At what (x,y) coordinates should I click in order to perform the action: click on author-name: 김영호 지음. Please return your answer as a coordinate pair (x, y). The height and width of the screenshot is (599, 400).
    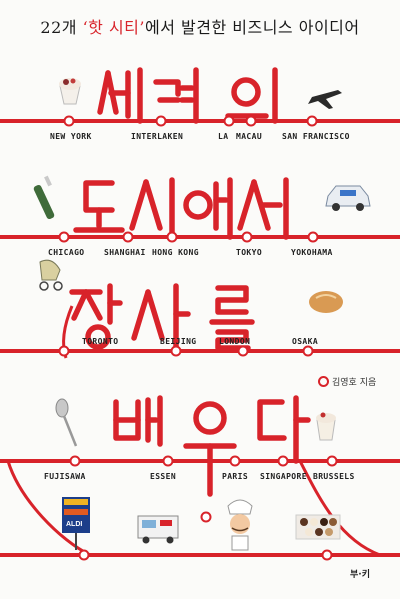
    Looking at the image, I should click on (354, 383).